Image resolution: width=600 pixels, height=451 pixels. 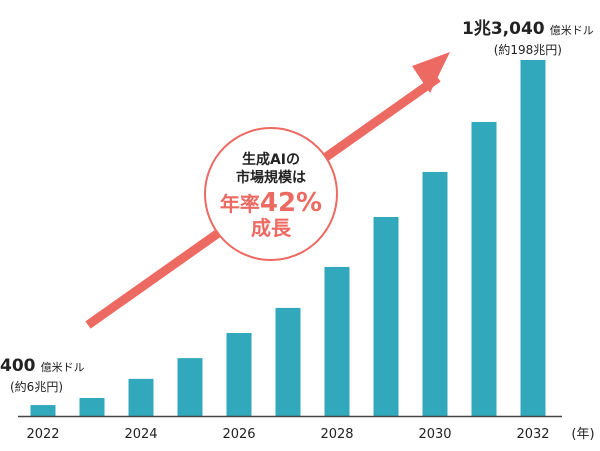 What do you see at coordinates (337, 341) in the screenshot?
I see `bar-2028` at bounding box center [337, 341].